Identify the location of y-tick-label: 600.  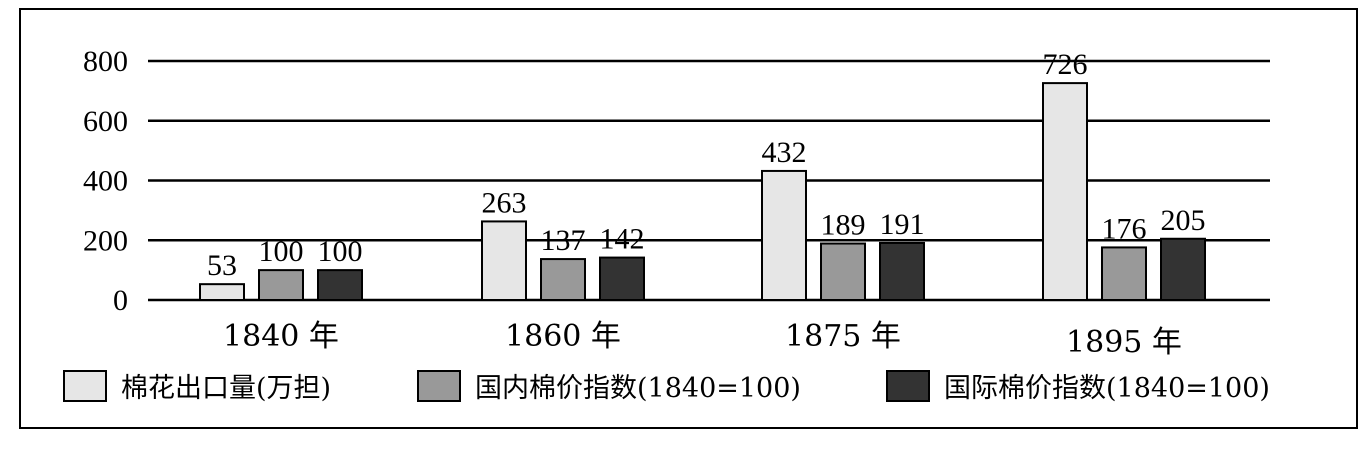
(105, 121).